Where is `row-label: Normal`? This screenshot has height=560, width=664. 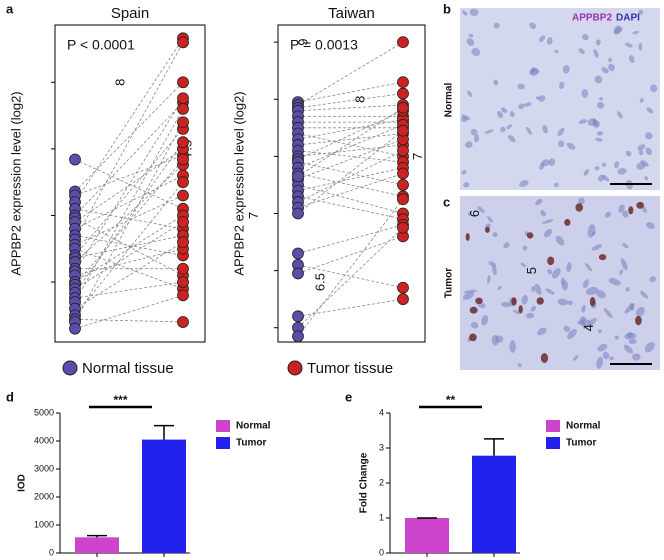
row-label: Normal is located at coordinates (449, 100).